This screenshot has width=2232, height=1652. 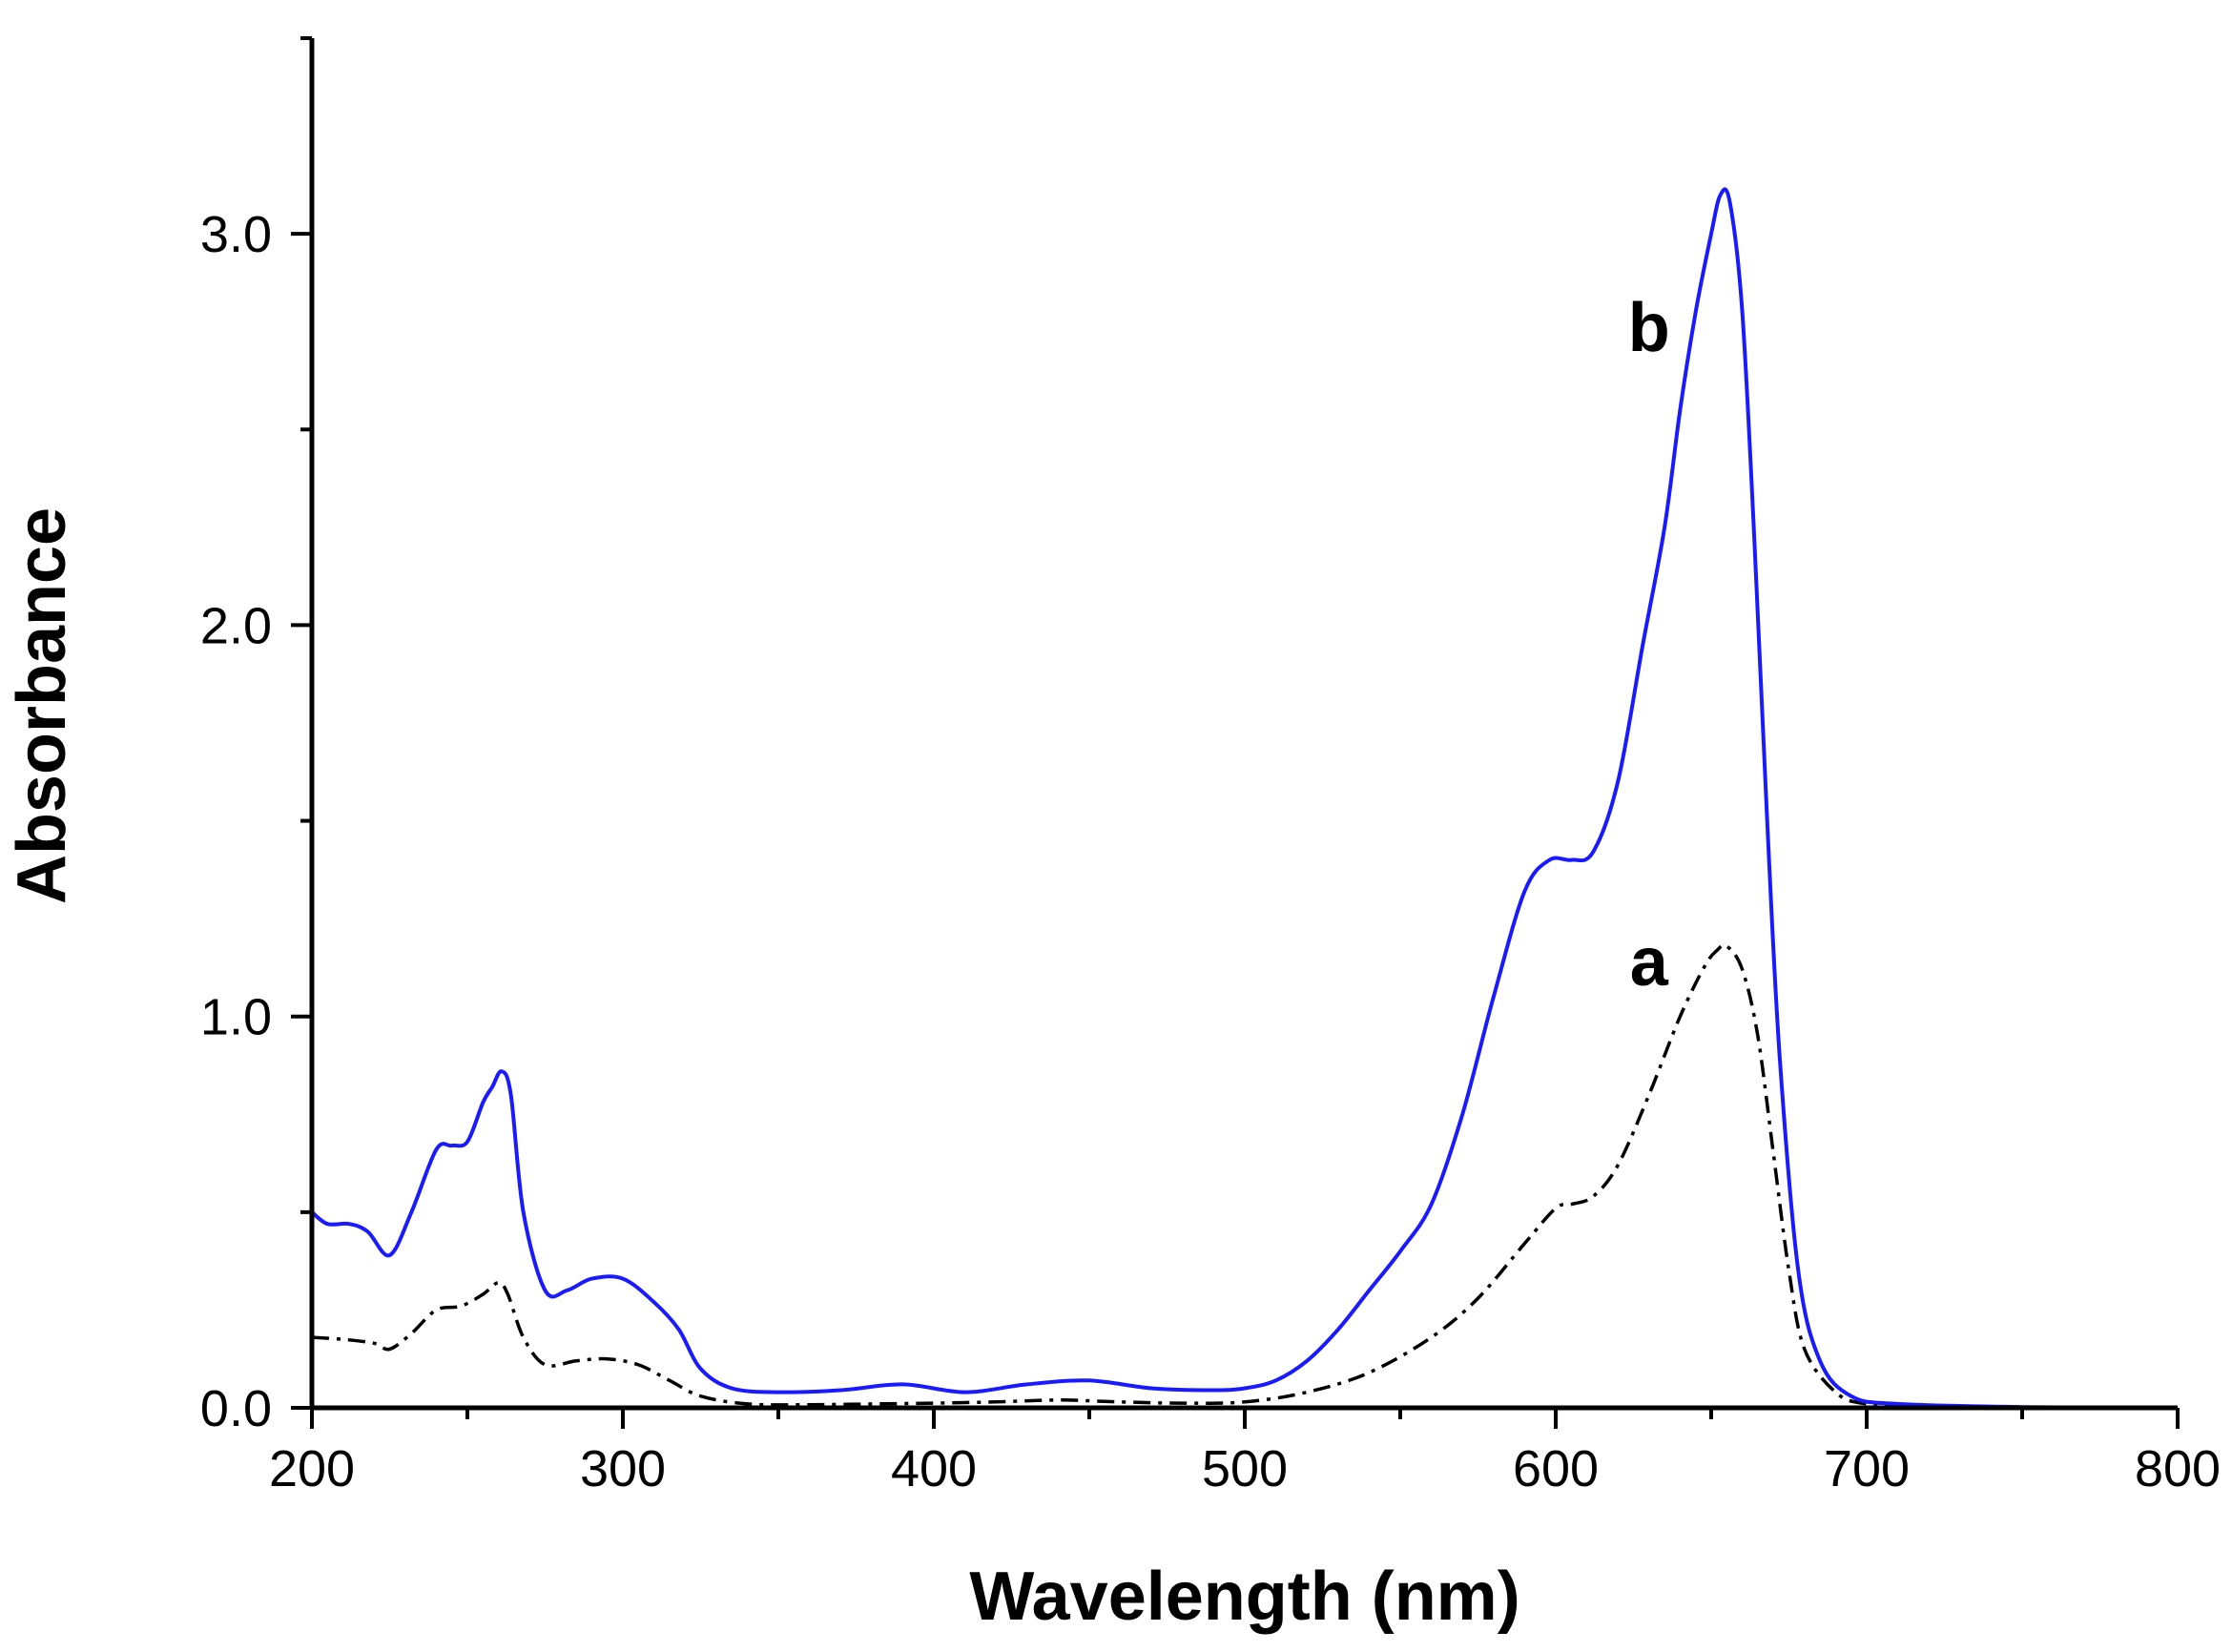 What do you see at coordinates (236, 234) in the screenshot?
I see `y-tick-label: 3.0` at bounding box center [236, 234].